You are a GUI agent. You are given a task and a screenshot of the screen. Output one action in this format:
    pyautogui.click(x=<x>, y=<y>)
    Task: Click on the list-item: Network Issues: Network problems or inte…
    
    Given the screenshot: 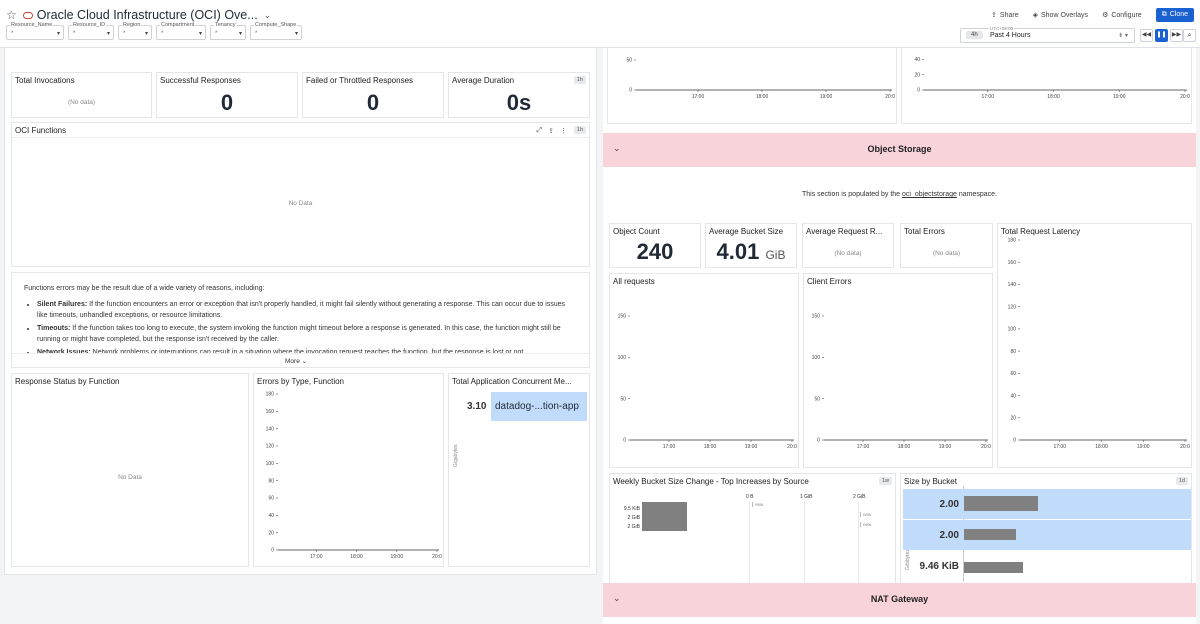 What is the action you would take?
    pyautogui.click(x=307, y=353)
    